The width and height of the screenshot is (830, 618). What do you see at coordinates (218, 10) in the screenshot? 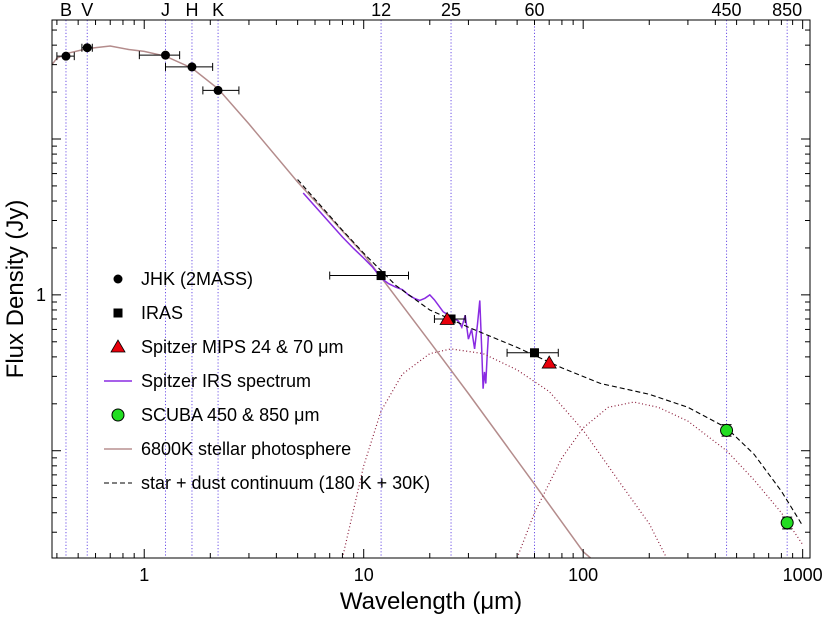
I see `band-label-K: K` at bounding box center [218, 10].